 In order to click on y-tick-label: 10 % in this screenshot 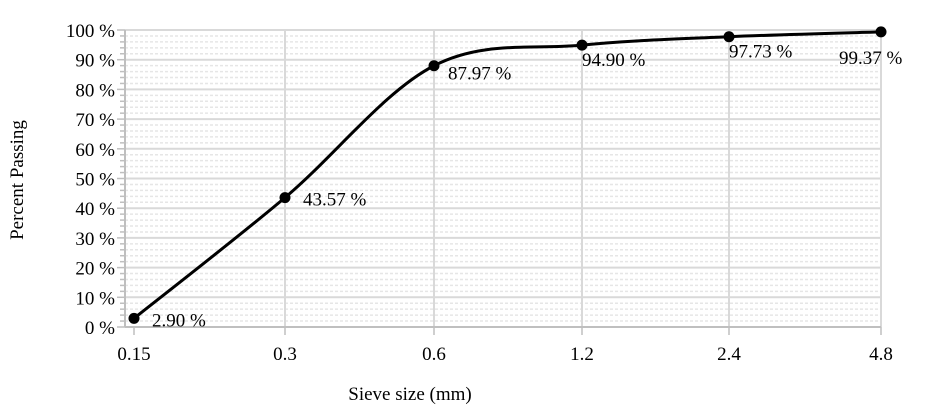, I will do `click(95, 298)`.